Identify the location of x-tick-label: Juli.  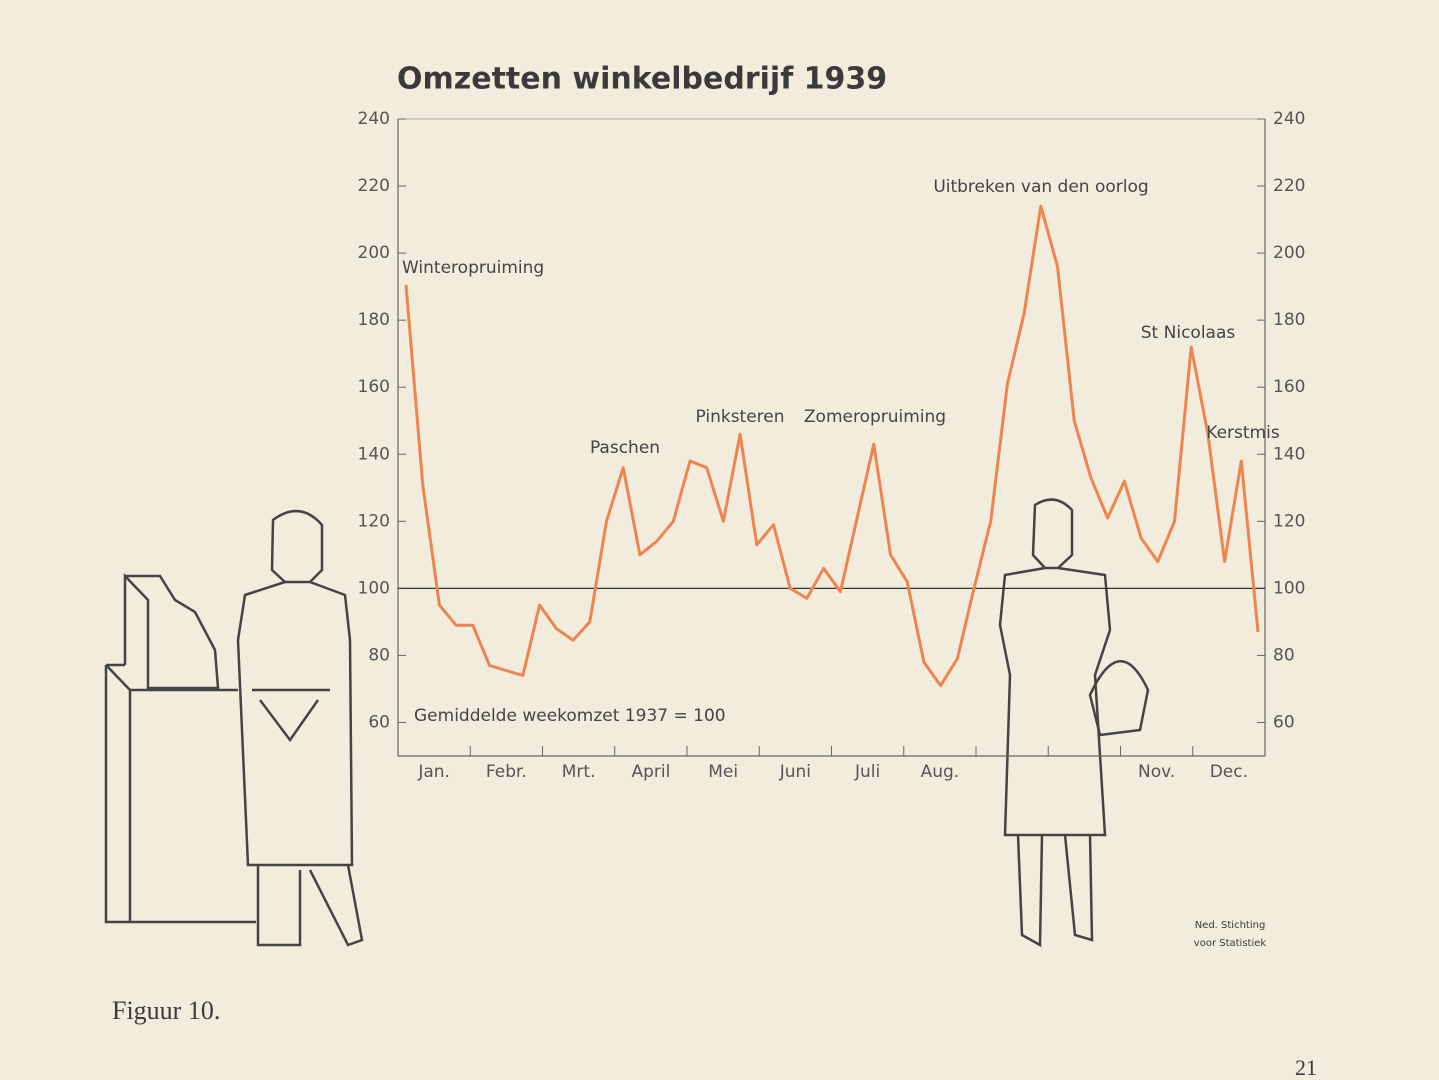
(867, 772).